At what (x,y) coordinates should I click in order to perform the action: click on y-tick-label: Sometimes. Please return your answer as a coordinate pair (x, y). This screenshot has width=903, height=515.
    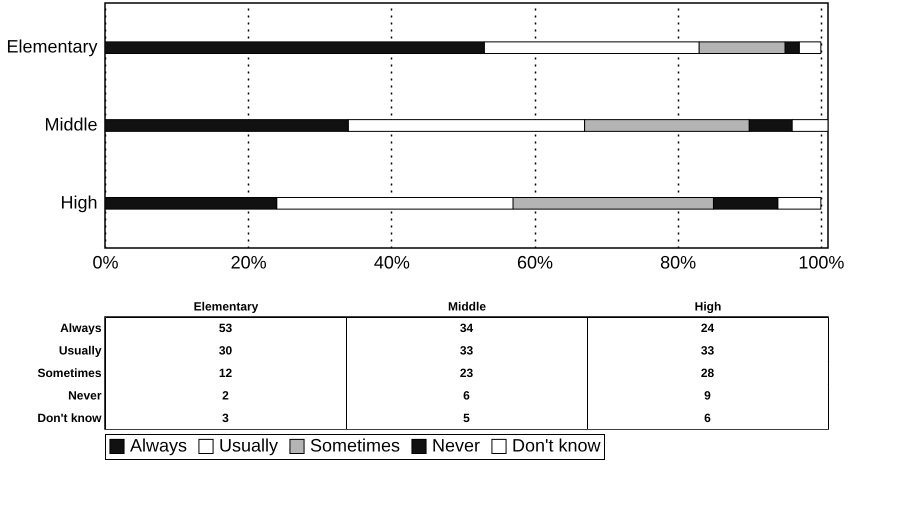
    Looking at the image, I should click on (69, 373).